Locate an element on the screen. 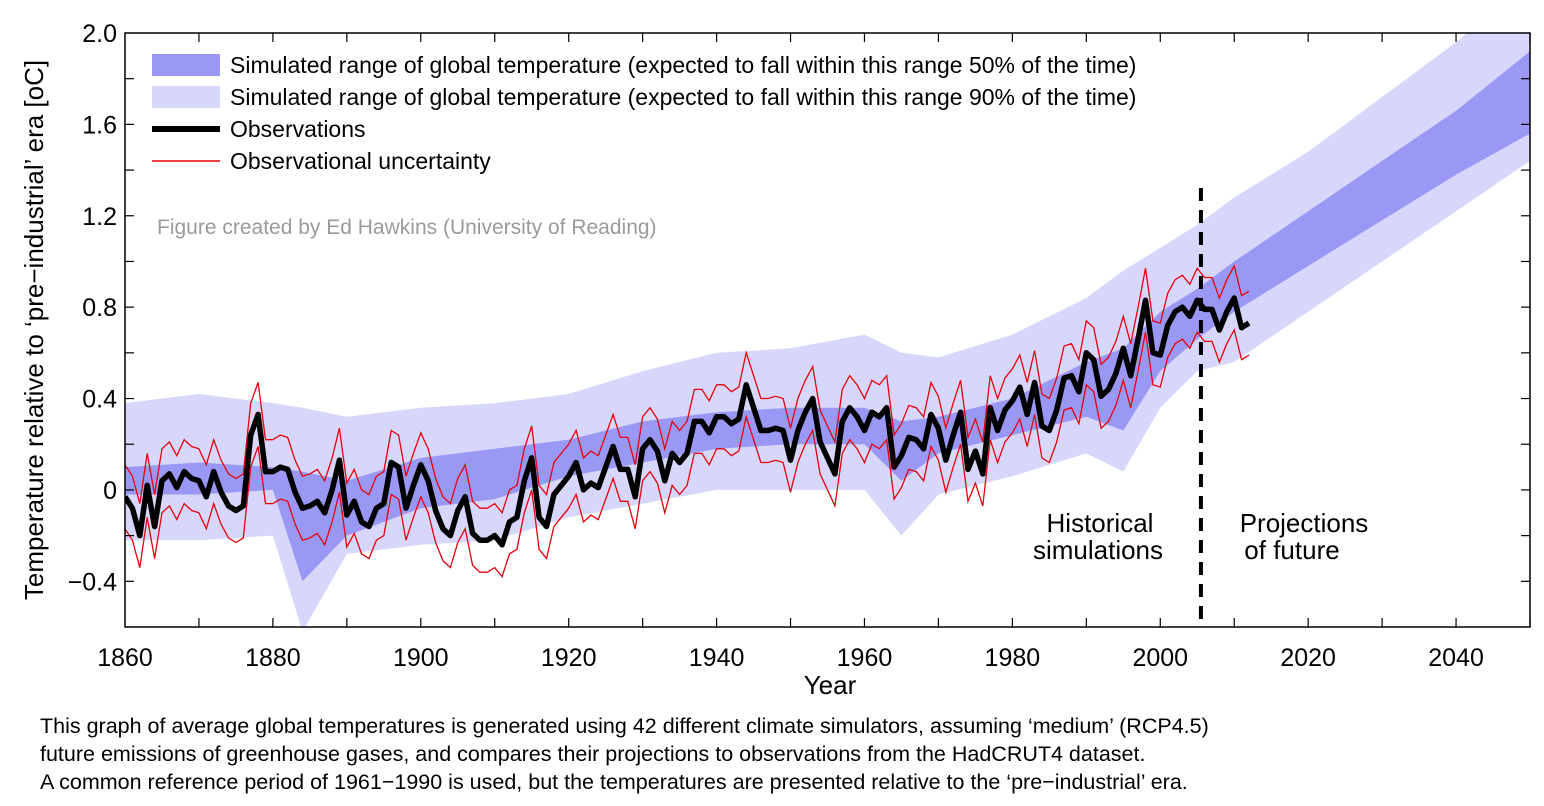  y-tick-label: 0 is located at coordinates (110, 491).